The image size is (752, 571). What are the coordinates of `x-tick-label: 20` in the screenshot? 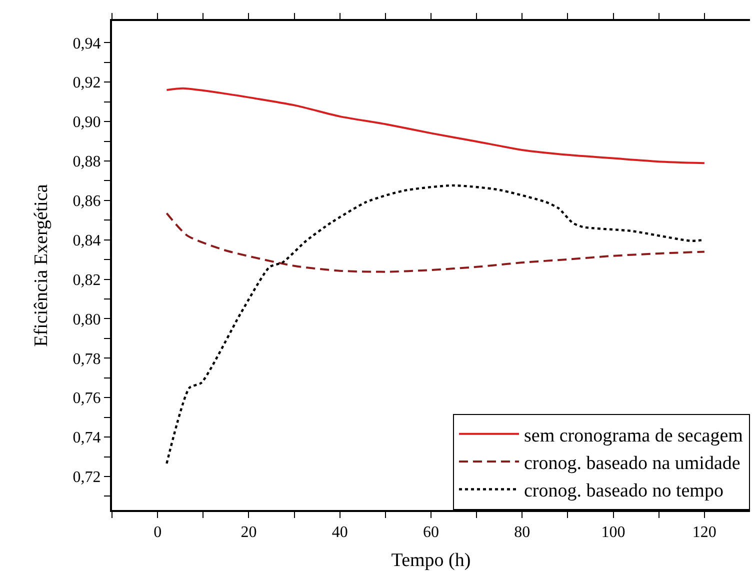 It's located at (248, 533).